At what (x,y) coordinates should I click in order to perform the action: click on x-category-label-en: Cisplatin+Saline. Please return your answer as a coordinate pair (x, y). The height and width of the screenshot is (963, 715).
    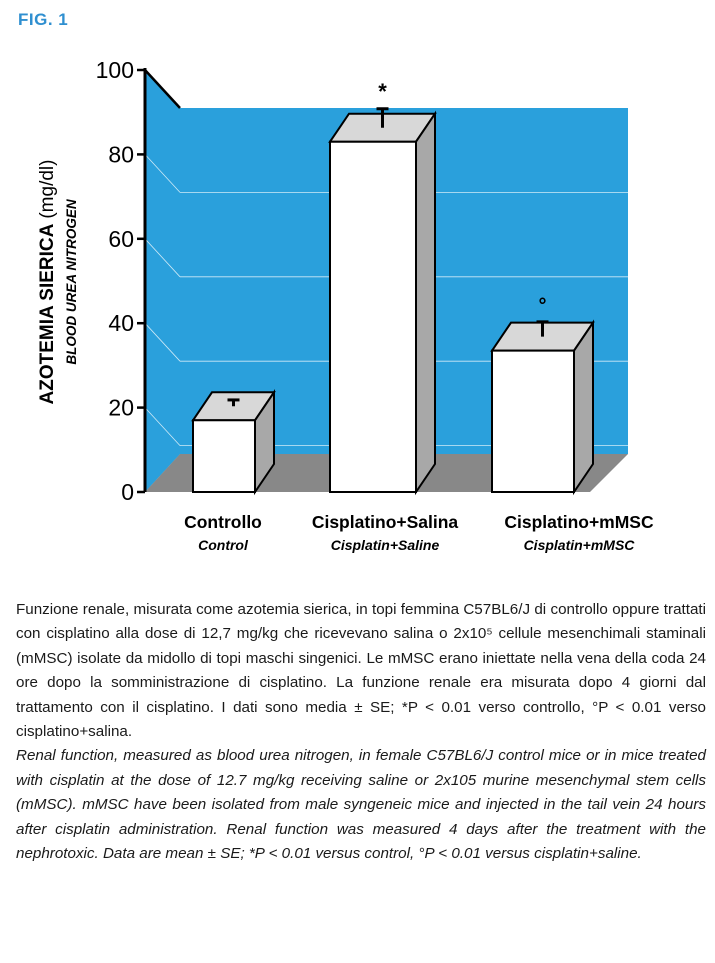
    Looking at the image, I should click on (385, 545).